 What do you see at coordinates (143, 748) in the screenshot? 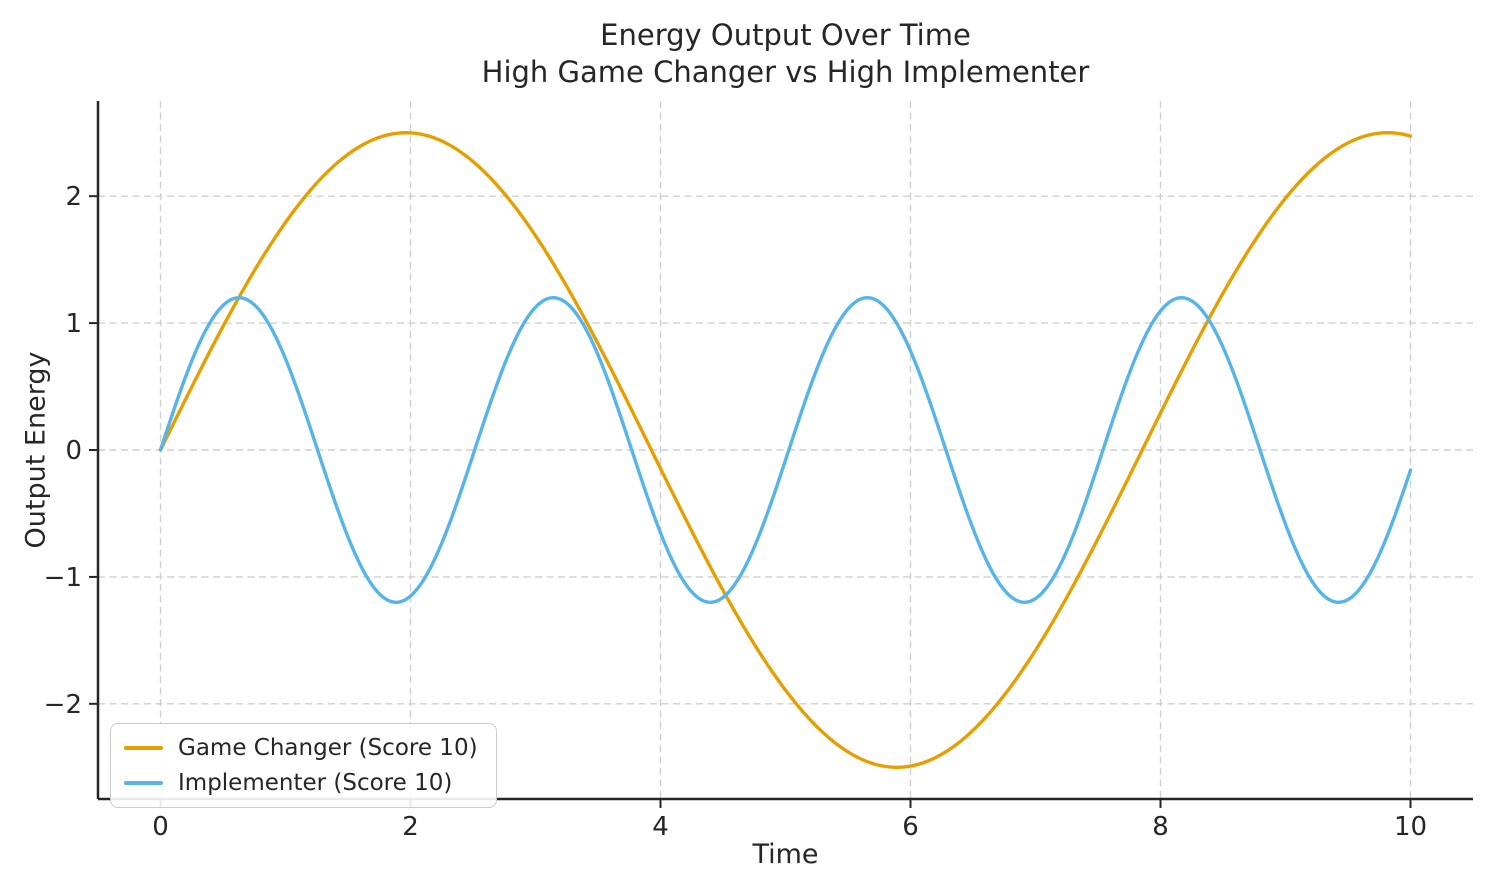
I see `legend-line-swatch-orange` at bounding box center [143, 748].